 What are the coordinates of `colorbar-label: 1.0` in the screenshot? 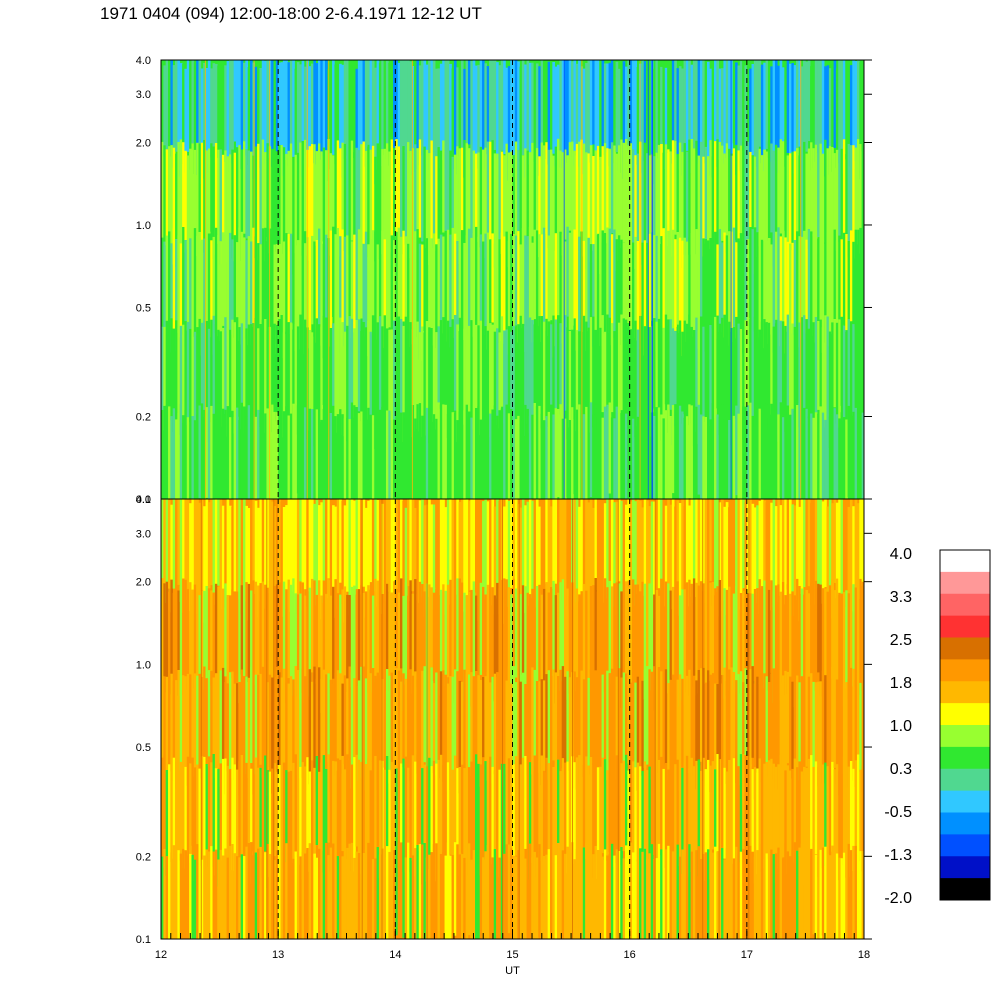 It's located at (901, 726).